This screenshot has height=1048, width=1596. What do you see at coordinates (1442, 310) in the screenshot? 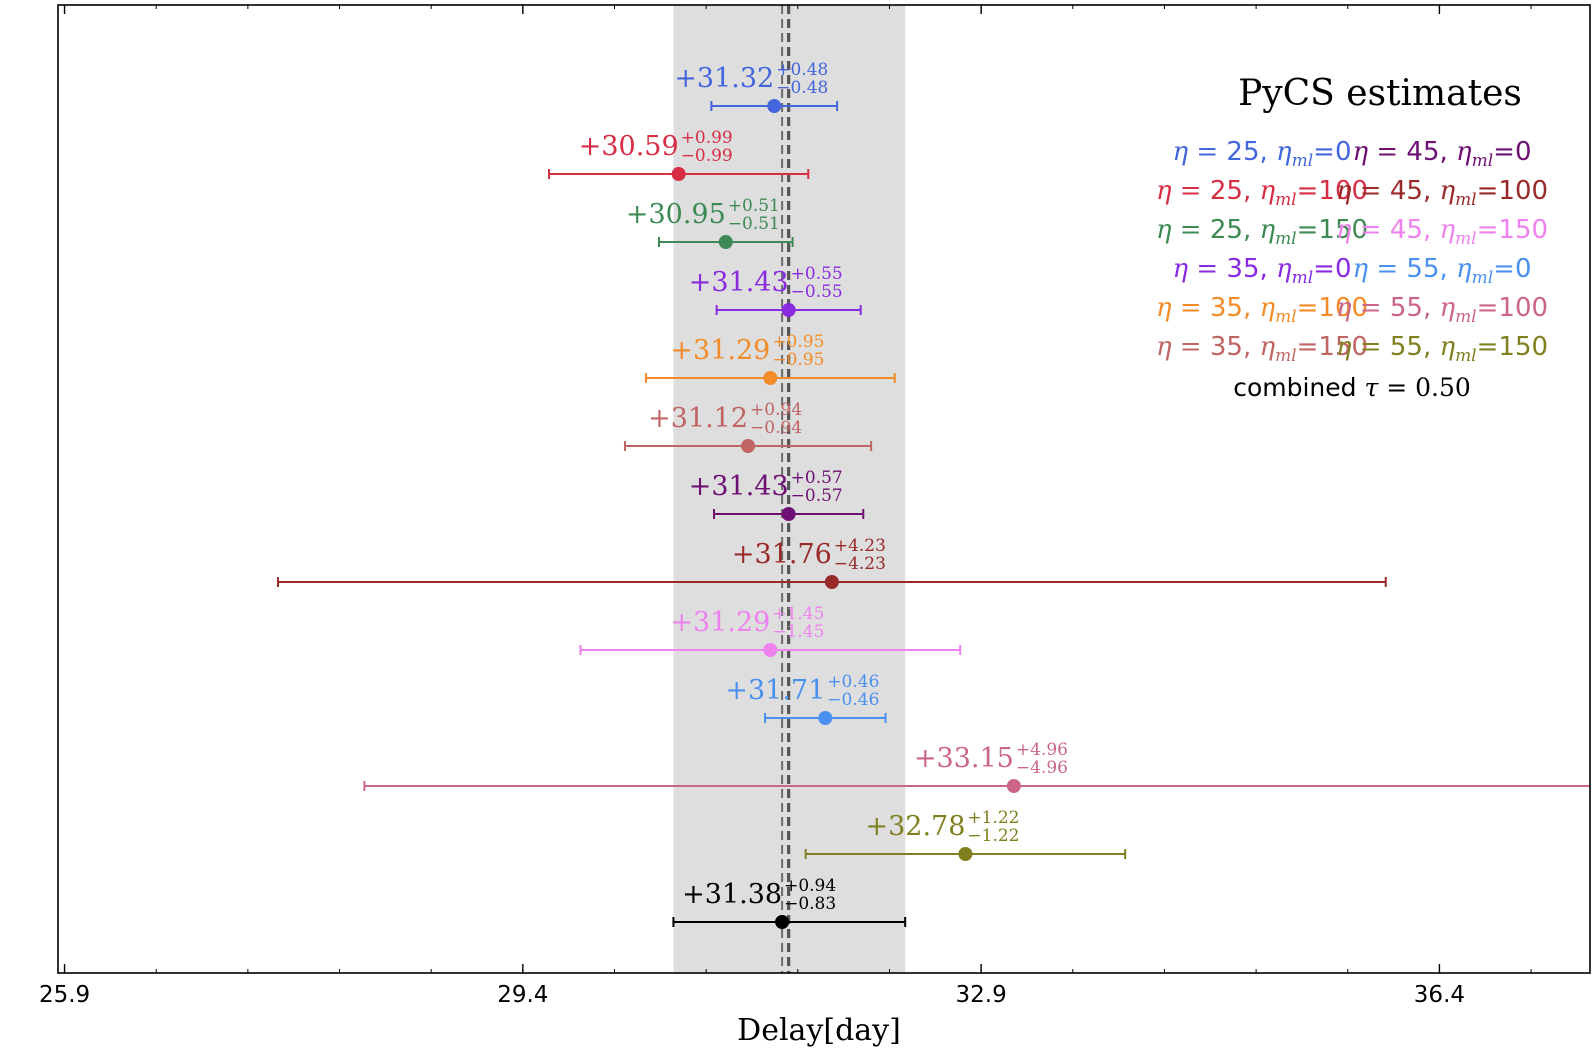
I see `legend-entry: η = 55, ηml=100` at bounding box center [1442, 310].